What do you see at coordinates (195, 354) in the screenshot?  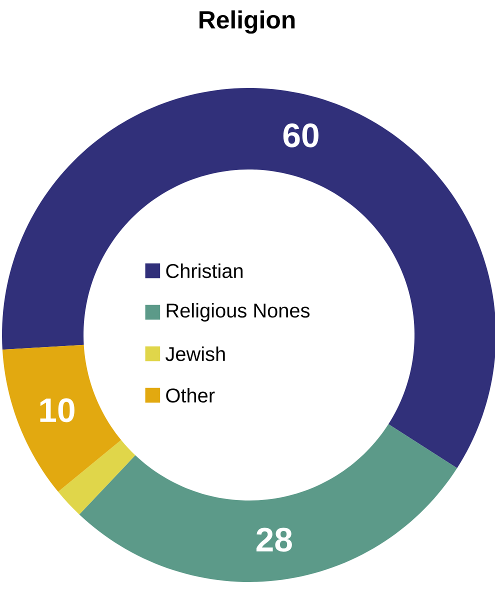 I see `legend-label: Jewish` at bounding box center [195, 354].